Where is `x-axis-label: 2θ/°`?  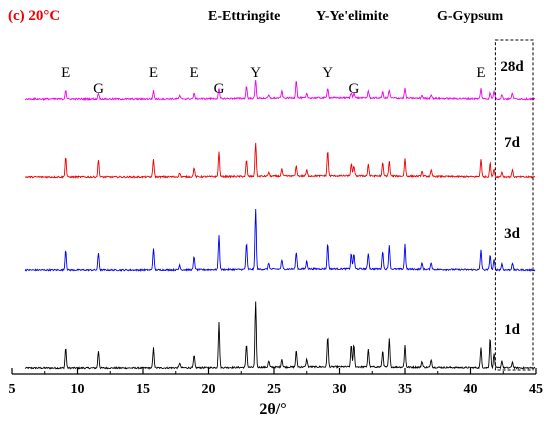 x-axis-label: 2θ/° is located at coordinates (272, 409).